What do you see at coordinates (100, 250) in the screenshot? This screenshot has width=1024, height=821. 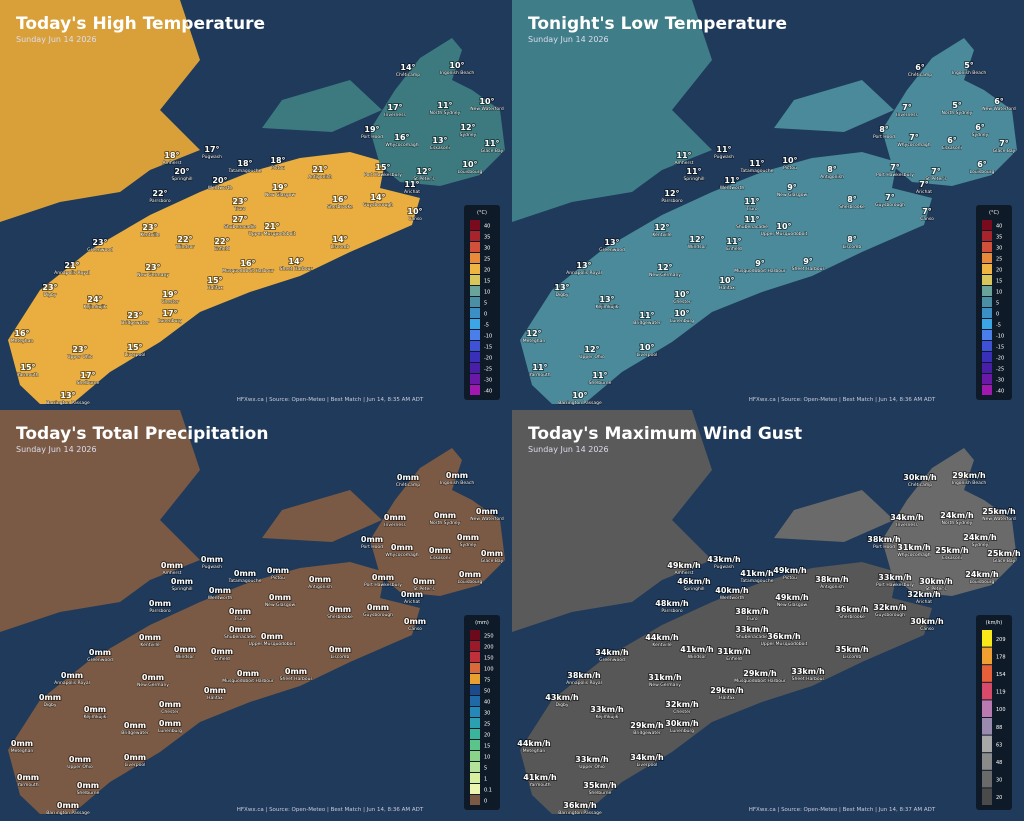 I see `location-name: Greenwood` at bounding box center [100, 250].